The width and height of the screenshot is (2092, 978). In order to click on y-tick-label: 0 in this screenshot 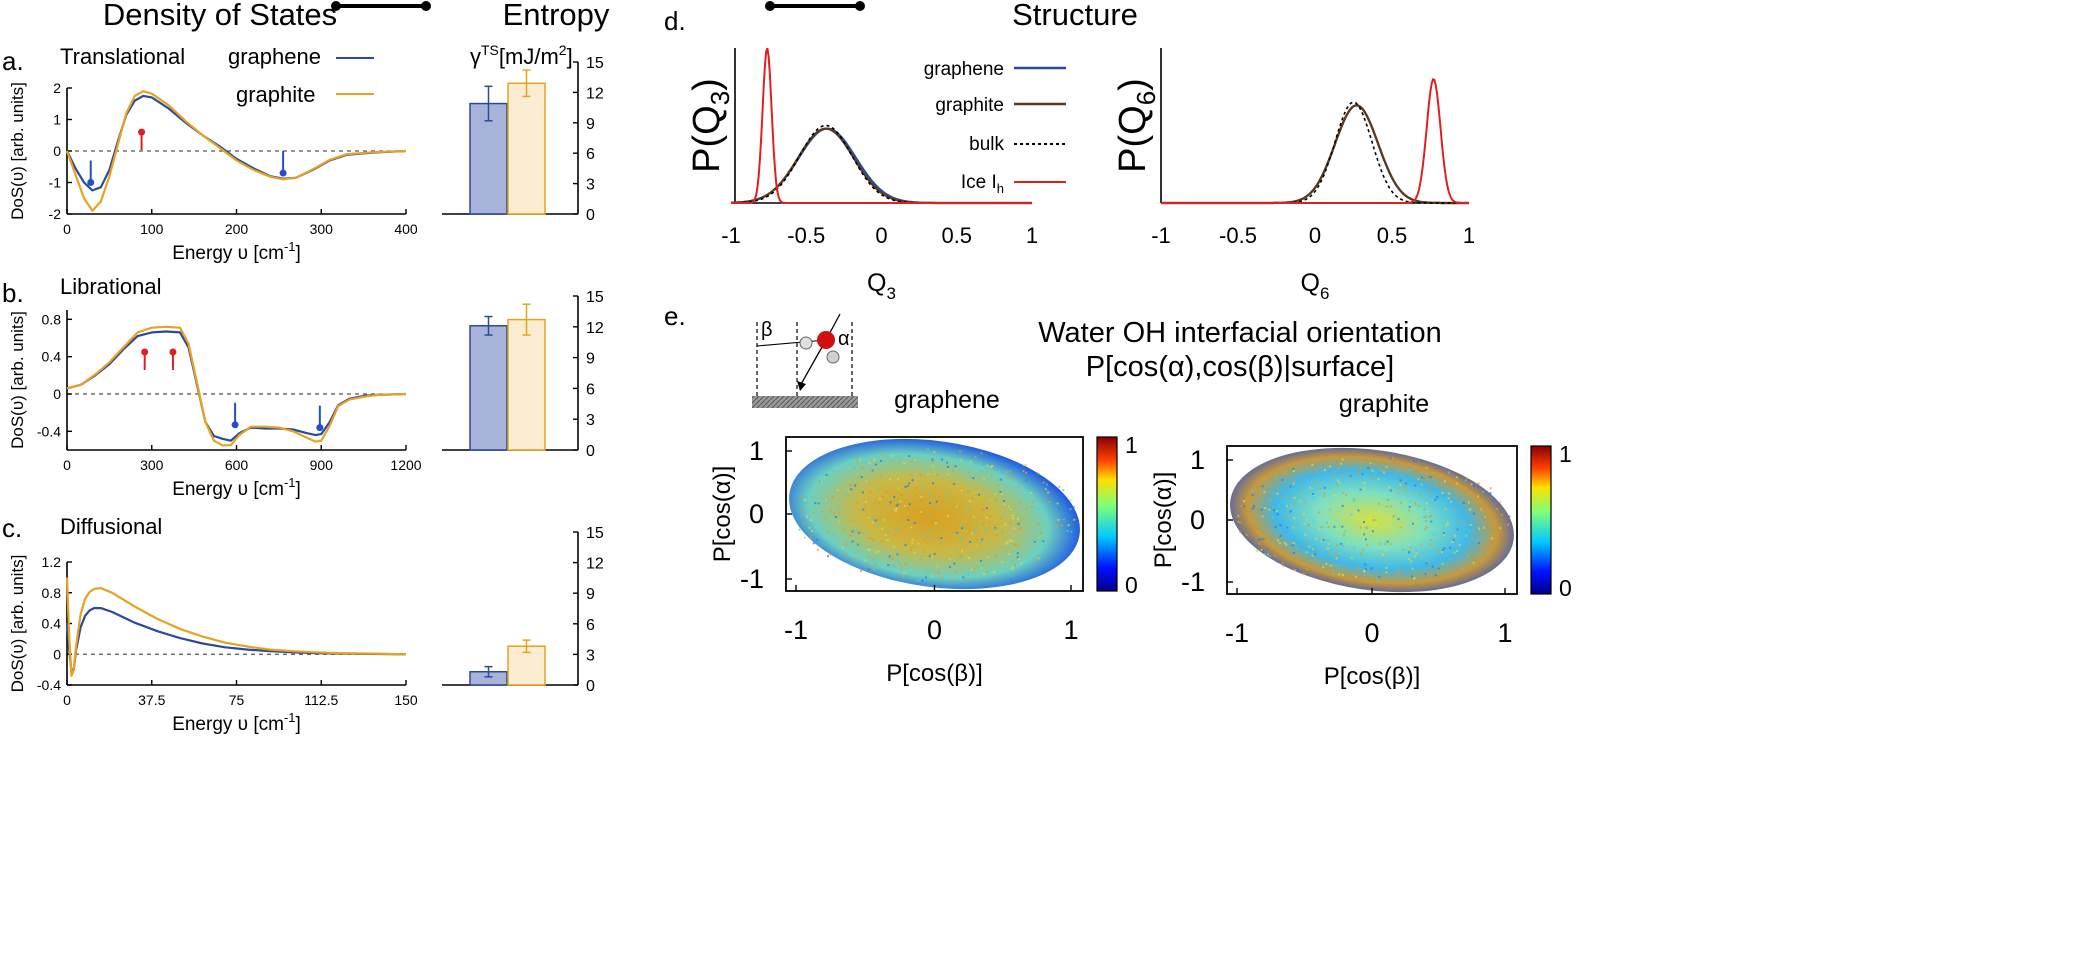, I will do `click(57, 654)`.